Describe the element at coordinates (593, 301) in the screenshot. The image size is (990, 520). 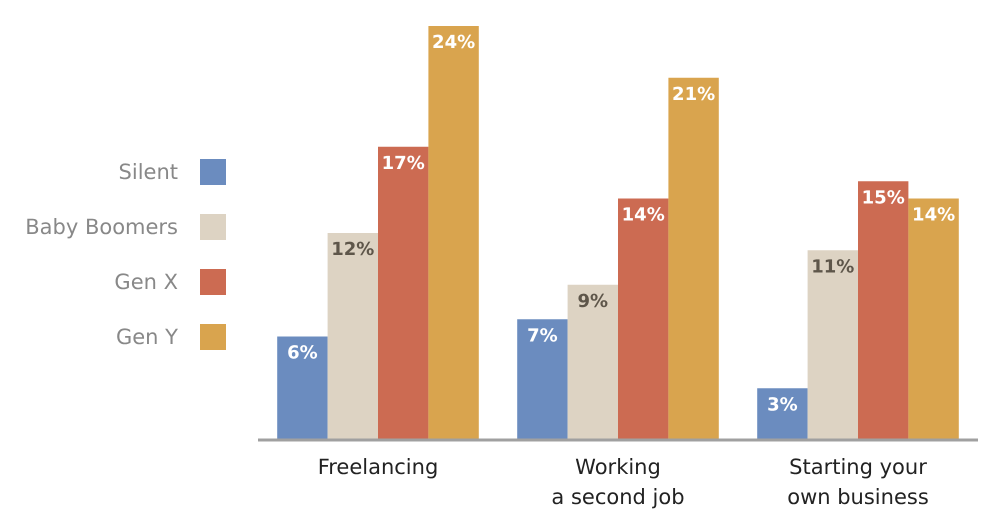
I see `data-label: 9%` at that location.